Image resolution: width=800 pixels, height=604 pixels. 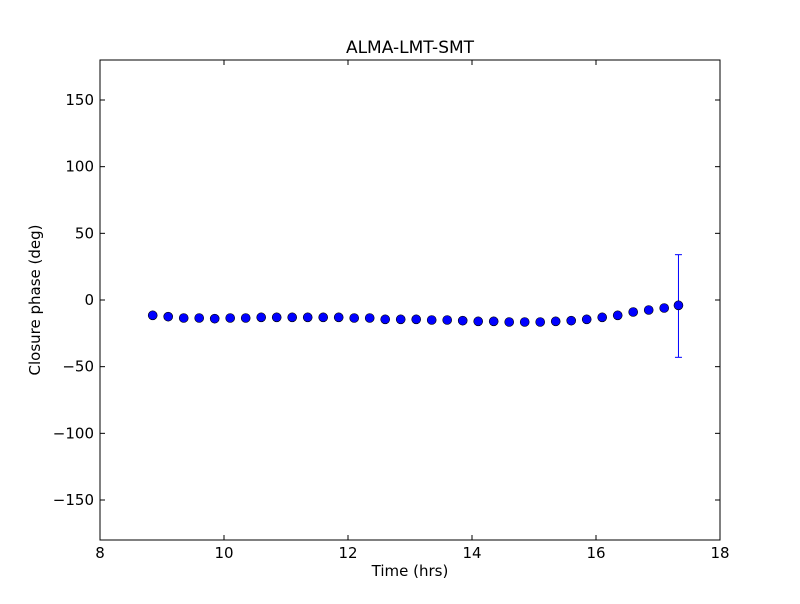 What do you see at coordinates (84, 233) in the screenshot?
I see `y-tick-label: 50` at bounding box center [84, 233].